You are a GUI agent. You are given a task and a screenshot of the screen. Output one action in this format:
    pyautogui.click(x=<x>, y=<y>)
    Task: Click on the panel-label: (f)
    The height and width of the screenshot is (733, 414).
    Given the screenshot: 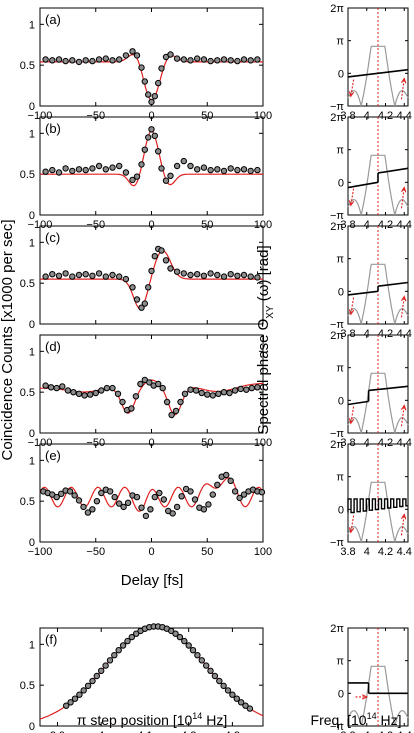 What is the action you would take?
    pyautogui.click(x=51, y=639)
    